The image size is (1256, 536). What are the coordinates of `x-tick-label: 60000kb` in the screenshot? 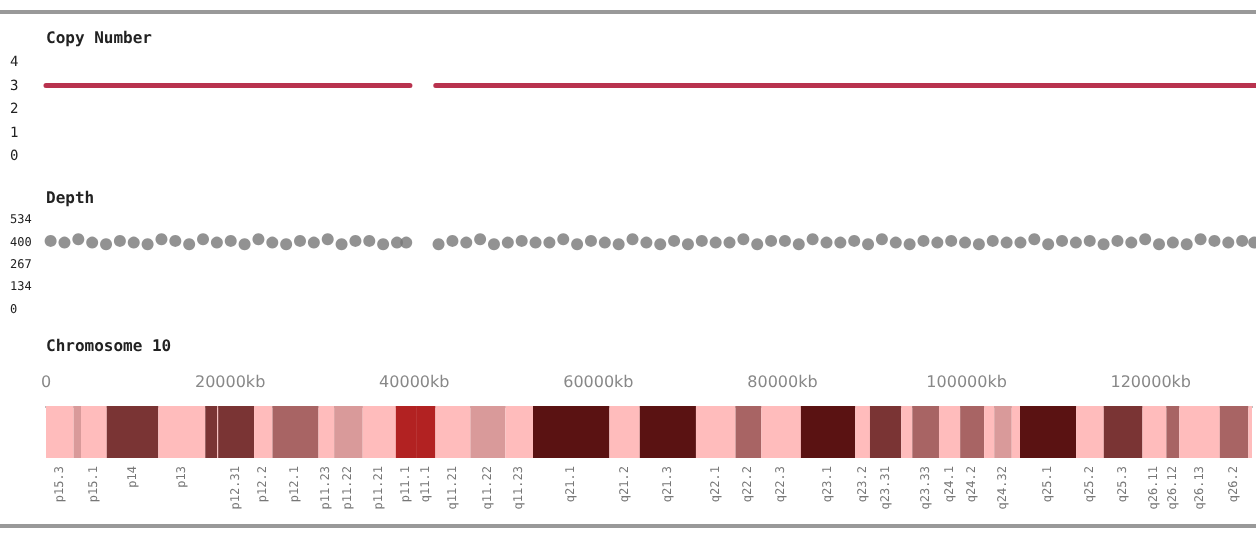 It's located at (598, 382).